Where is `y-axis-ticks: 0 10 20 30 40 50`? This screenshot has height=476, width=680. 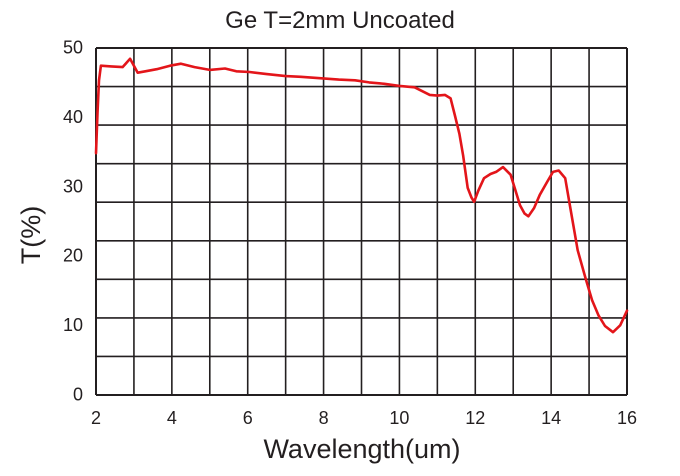 y-axis-ticks: 0 10 20 30 40 50 is located at coordinates (73, 221).